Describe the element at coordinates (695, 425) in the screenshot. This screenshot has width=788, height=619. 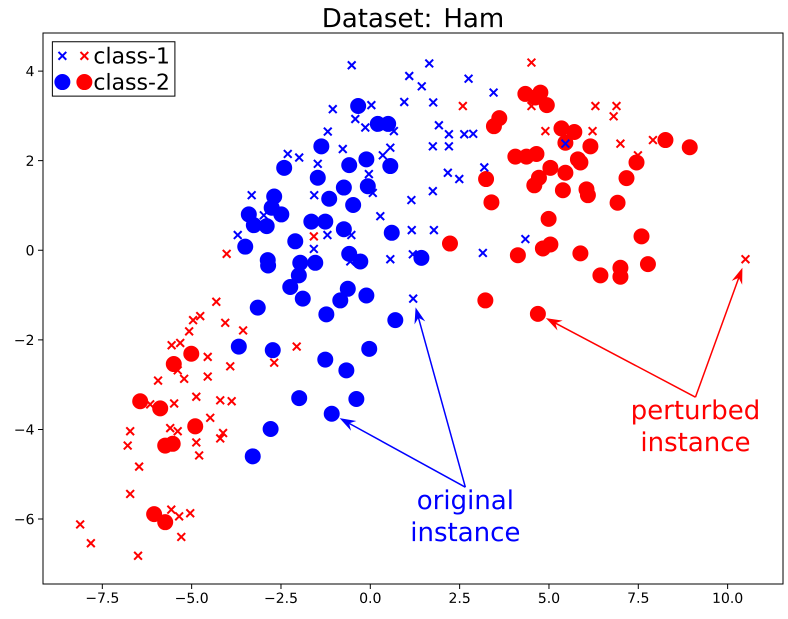
I see `annotation: perturbed instance` at that location.